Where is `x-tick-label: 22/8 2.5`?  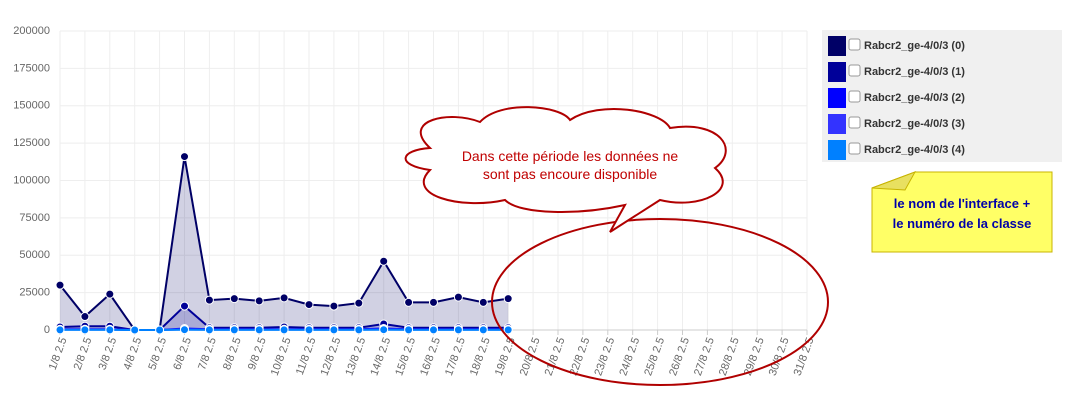 x-tick-label: 22/8 2.5 is located at coordinates (580, 356).